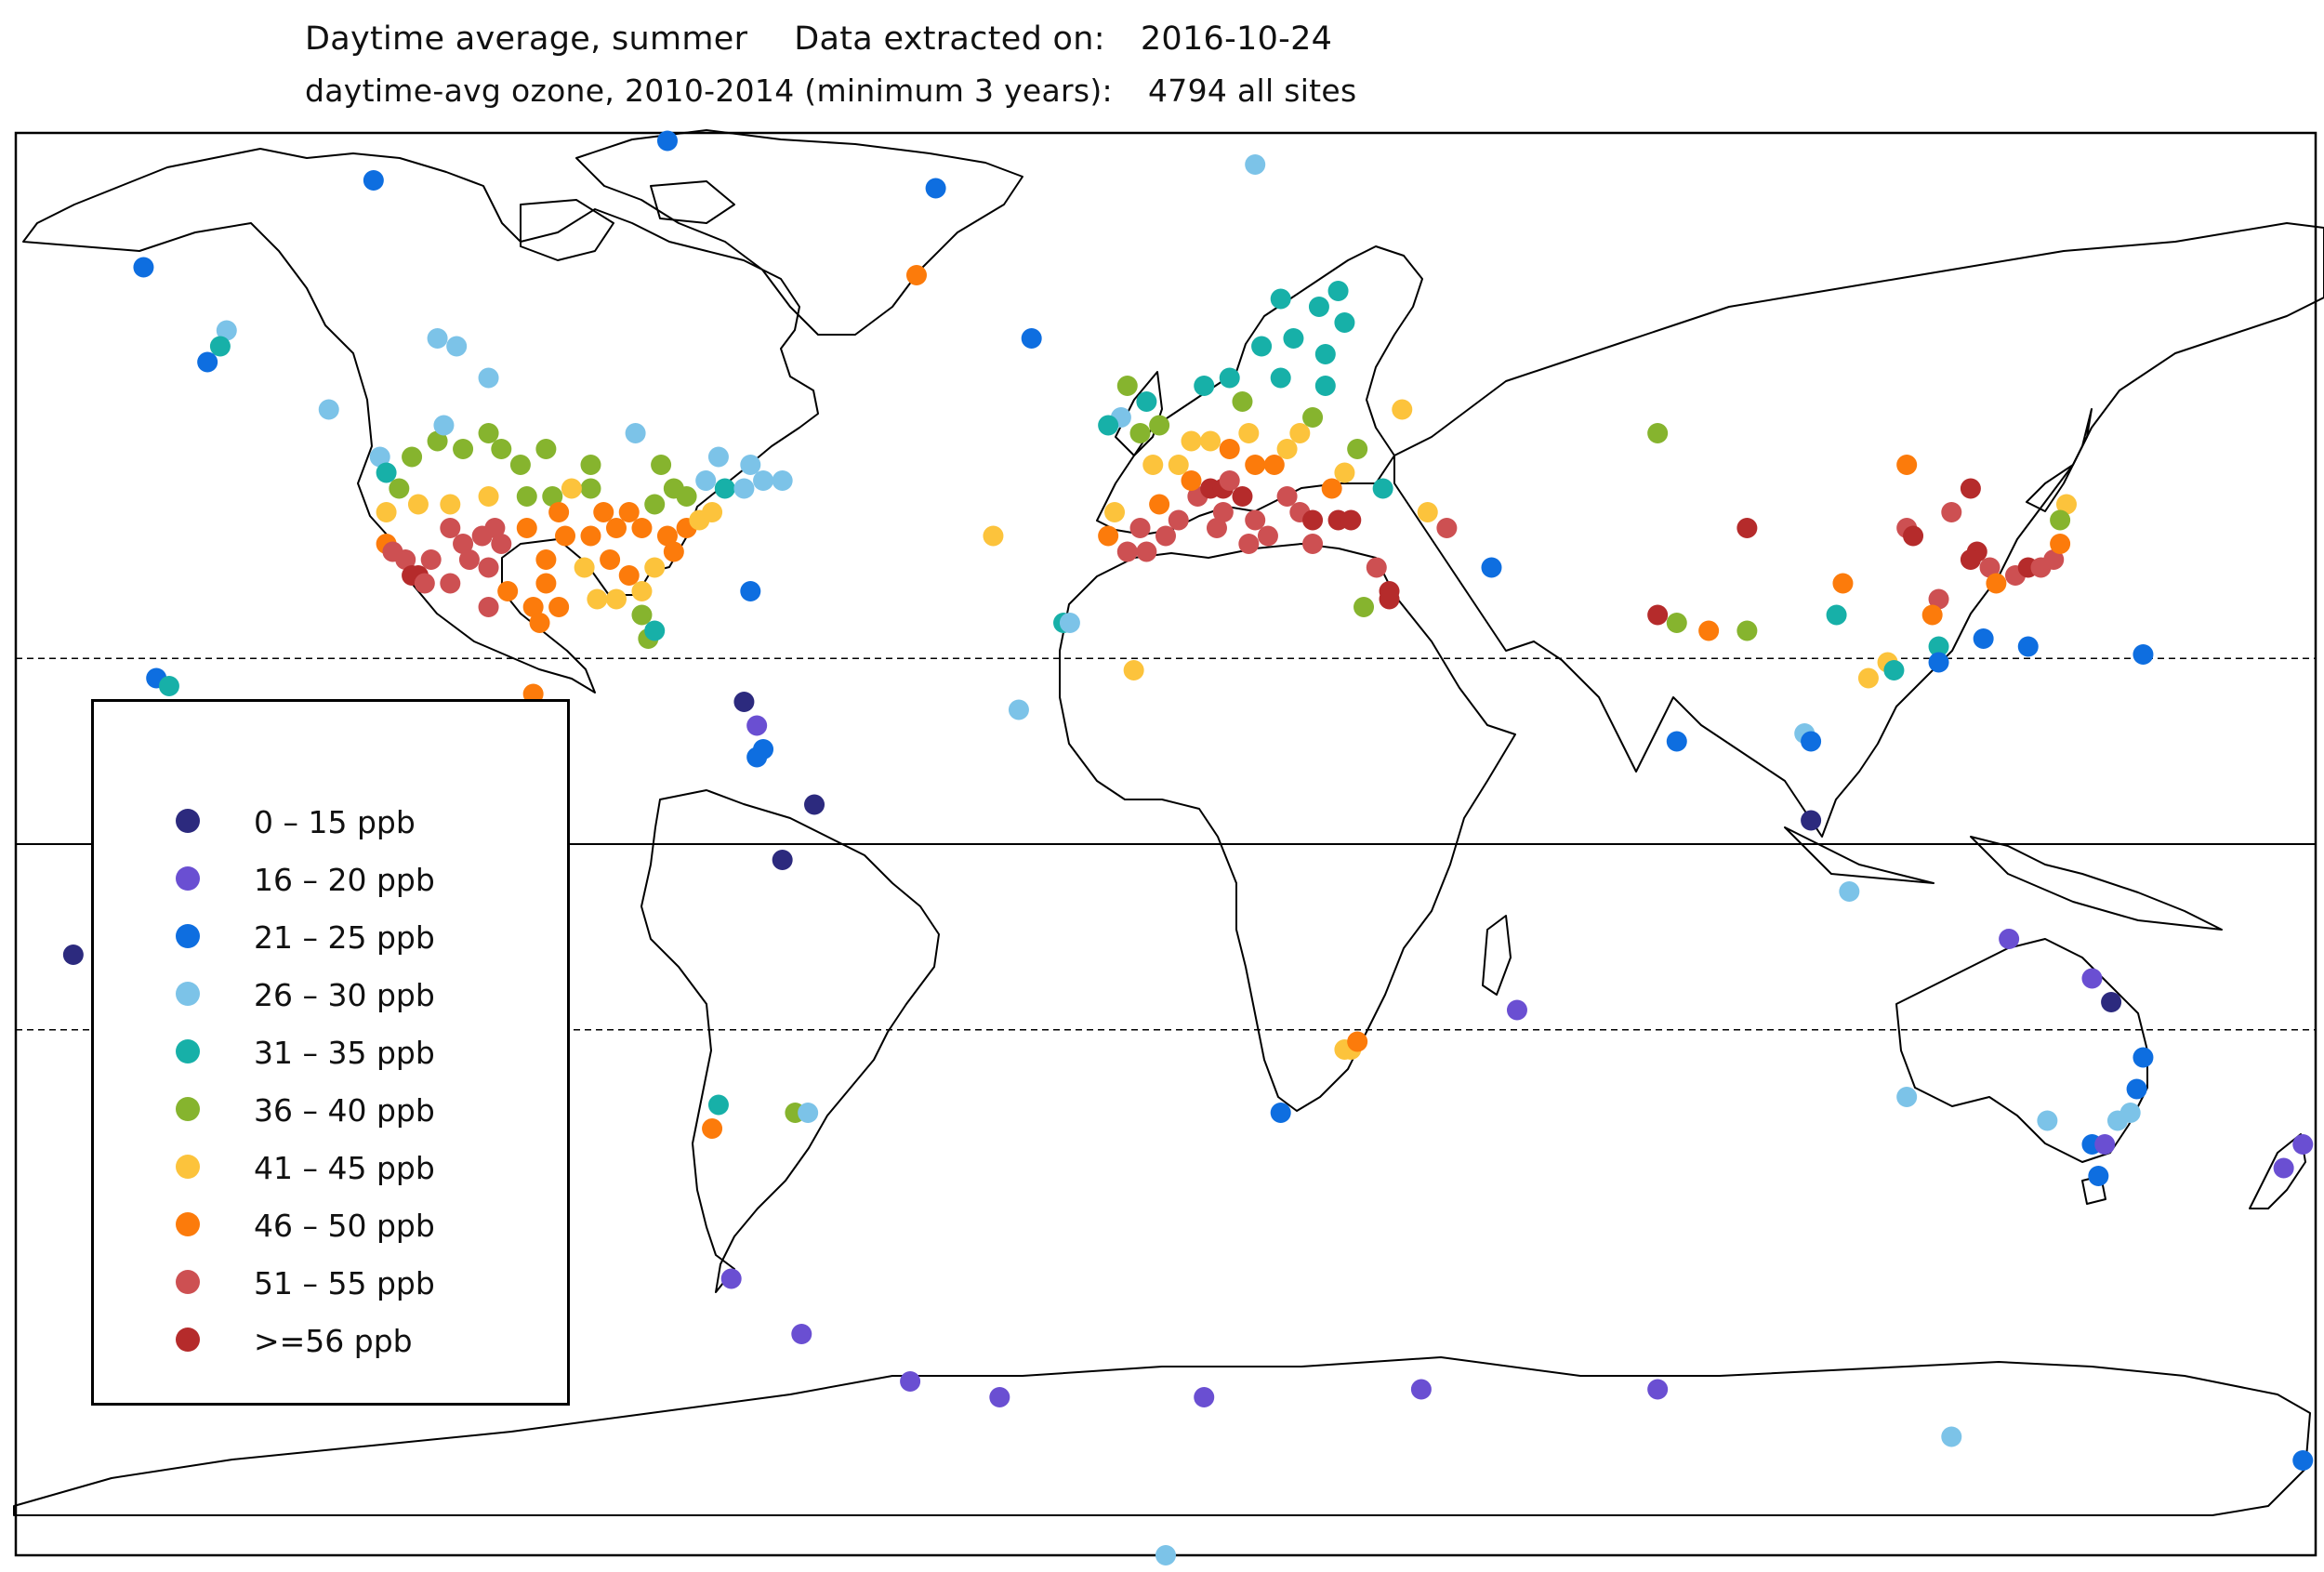  I want to click on legend-label: >=56 ppb, so click(333, 1341).